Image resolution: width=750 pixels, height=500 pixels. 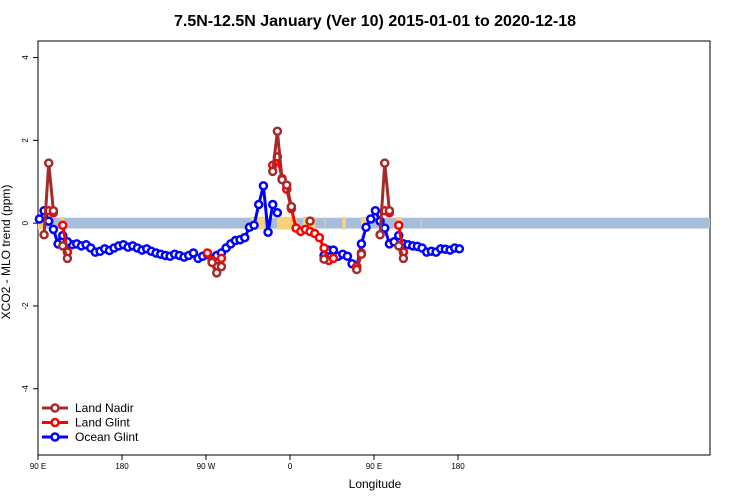 What do you see at coordinates (102, 423) in the screenshot?
I see `legend-label: Land Glint` at bounding box center [102, 423].